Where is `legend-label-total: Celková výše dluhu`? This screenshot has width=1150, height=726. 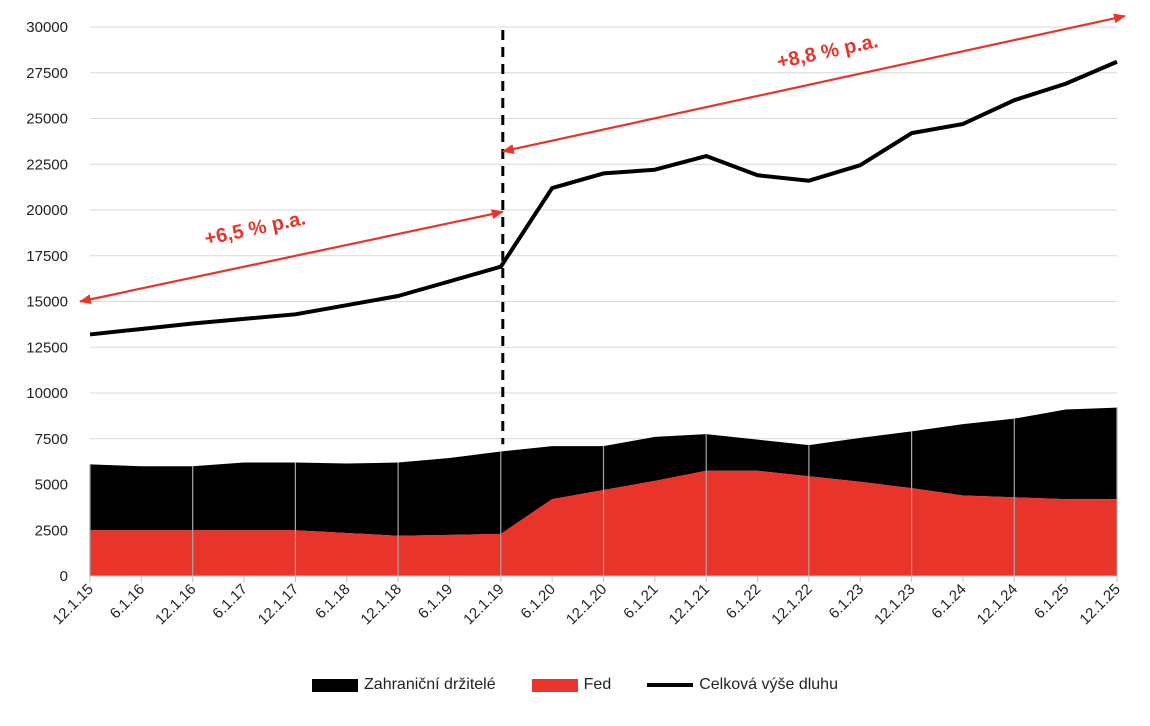
legend-label-total: Celková výše dluhu is located at coordinates (768, 684).